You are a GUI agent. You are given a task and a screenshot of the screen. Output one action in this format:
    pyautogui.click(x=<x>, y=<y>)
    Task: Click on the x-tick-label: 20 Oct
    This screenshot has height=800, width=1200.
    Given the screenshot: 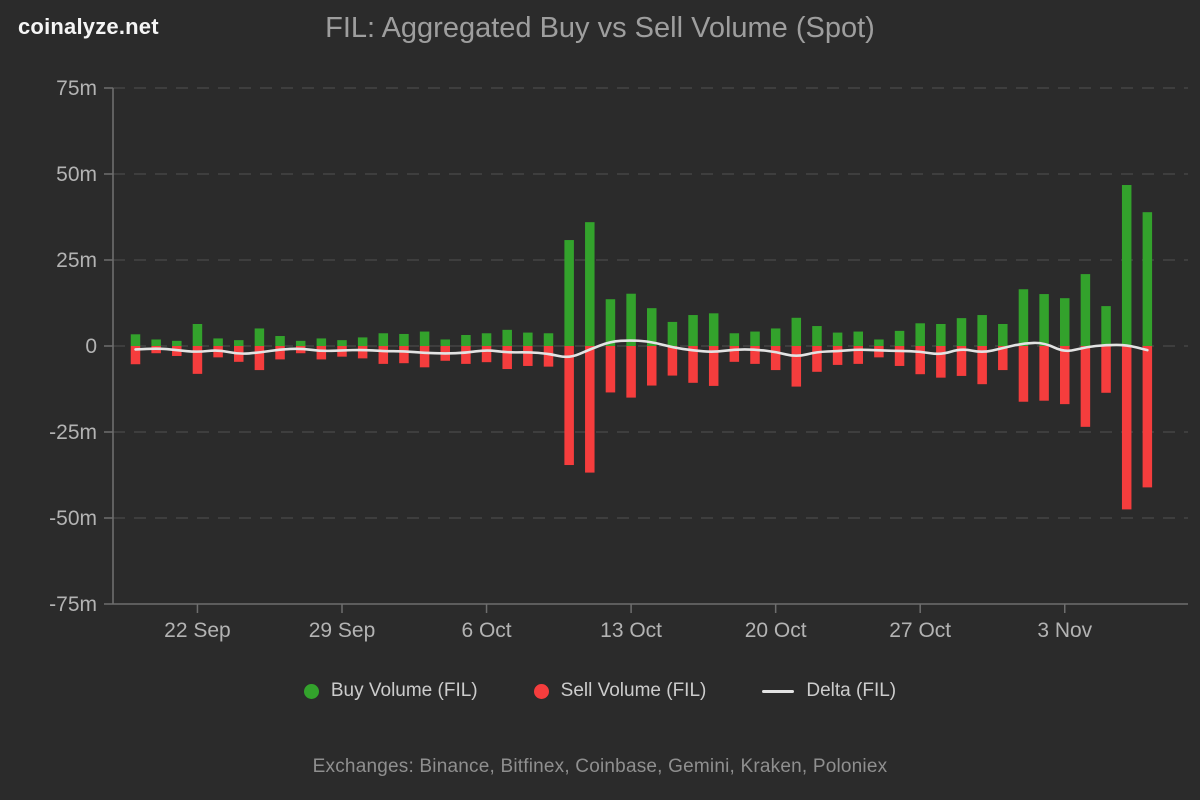 What is the action you would take?
    pyautogui.click(x=776, y=630)
    